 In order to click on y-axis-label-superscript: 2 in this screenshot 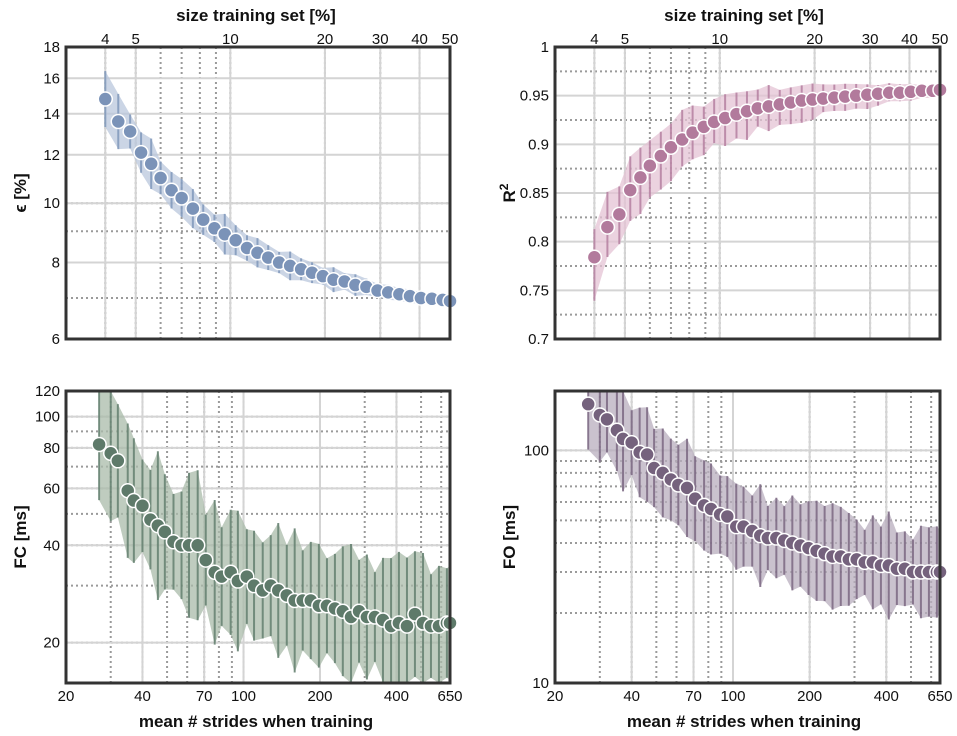, I will do `click(504, 186)`.